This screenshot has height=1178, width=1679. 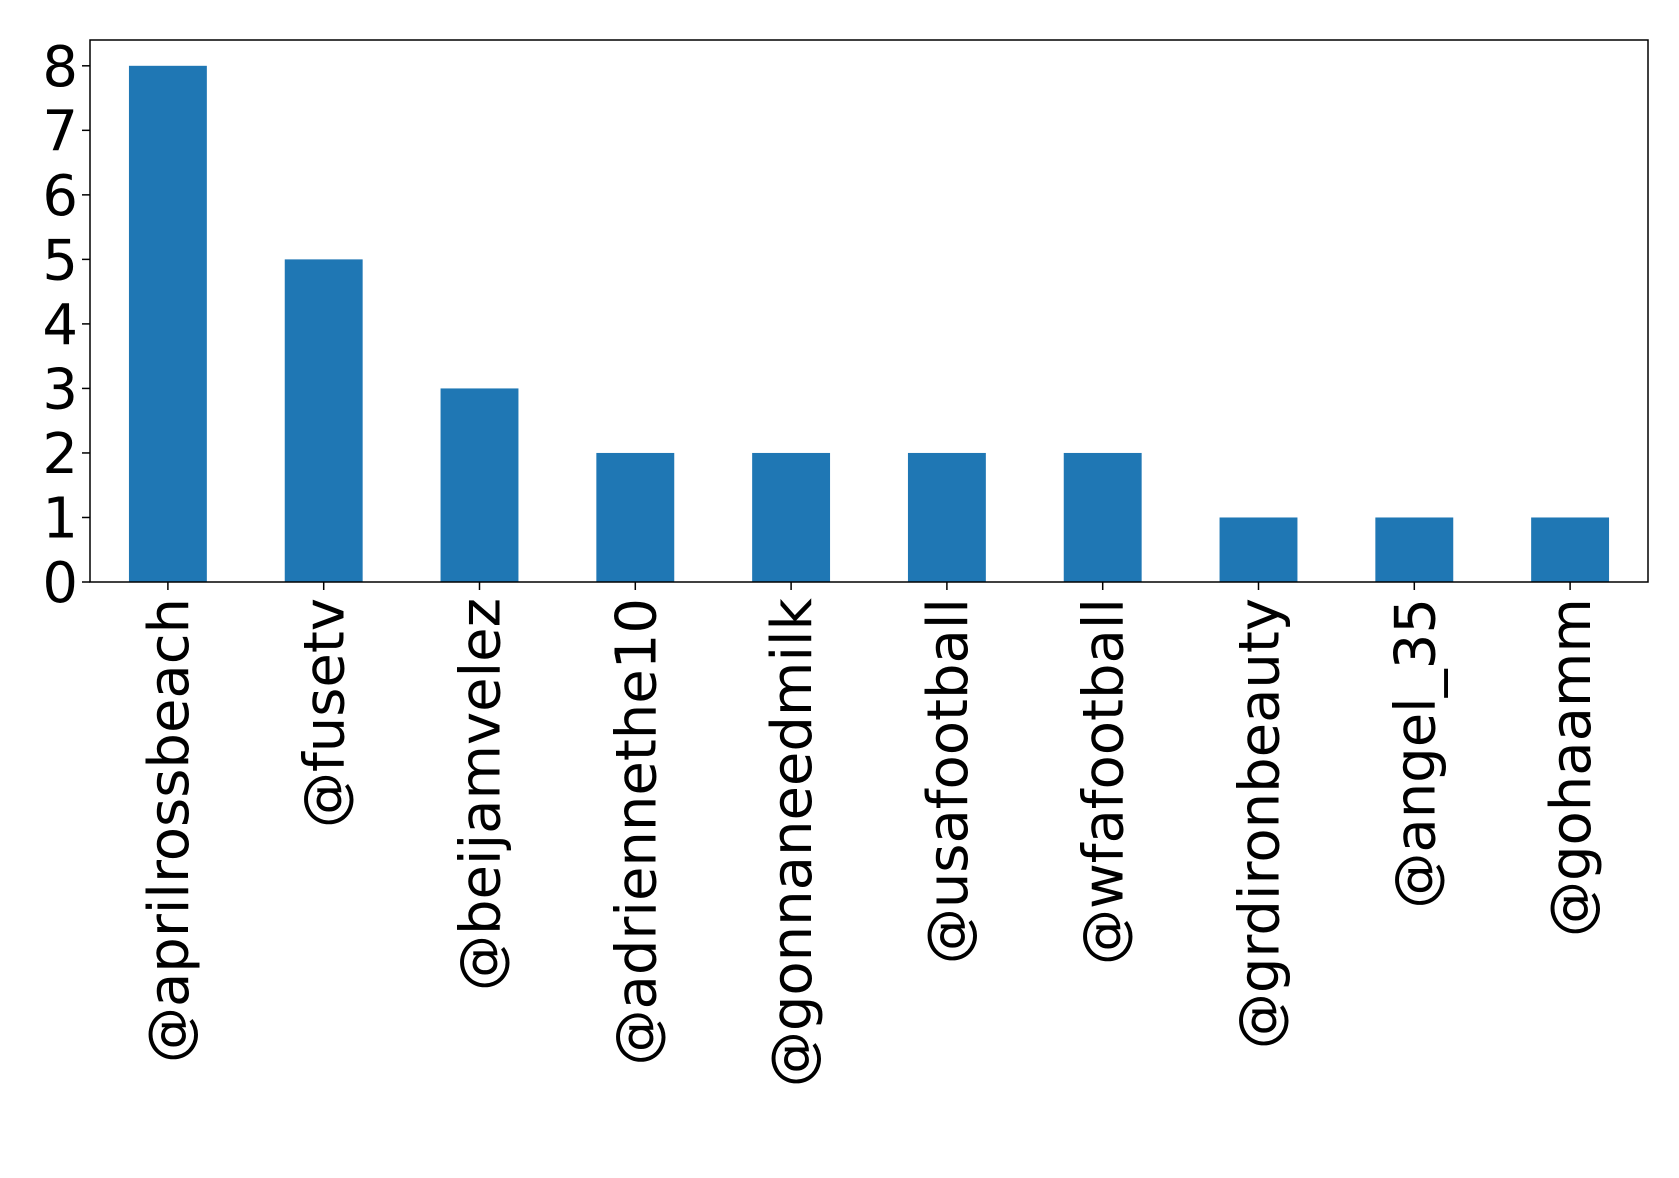 I want to click on x-tick-label: @angel_35, so click(x=1415, y=753).